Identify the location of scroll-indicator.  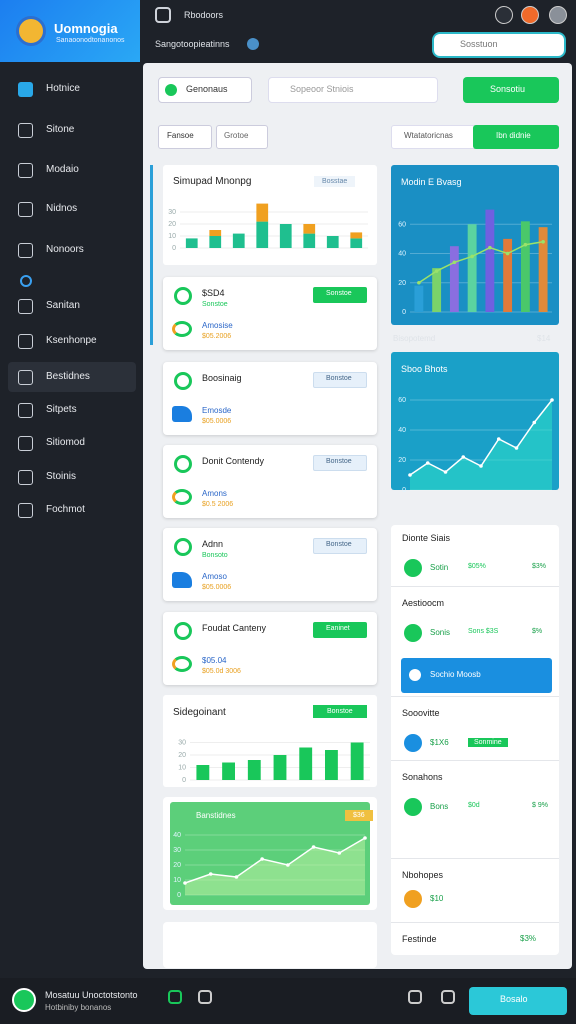
(151, 255).